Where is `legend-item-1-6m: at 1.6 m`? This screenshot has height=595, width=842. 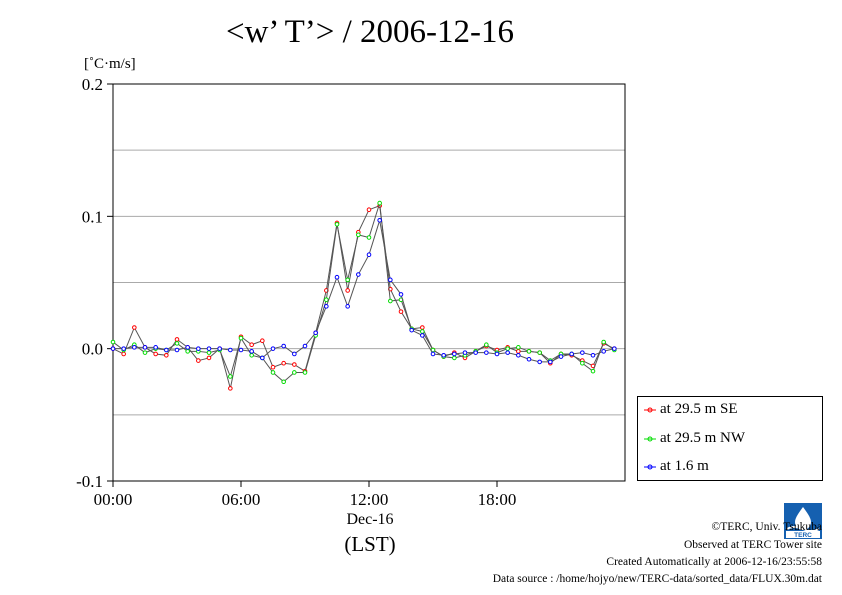
legend-item-1-6m: at 1.6 m is located at coordinates (676, 466).